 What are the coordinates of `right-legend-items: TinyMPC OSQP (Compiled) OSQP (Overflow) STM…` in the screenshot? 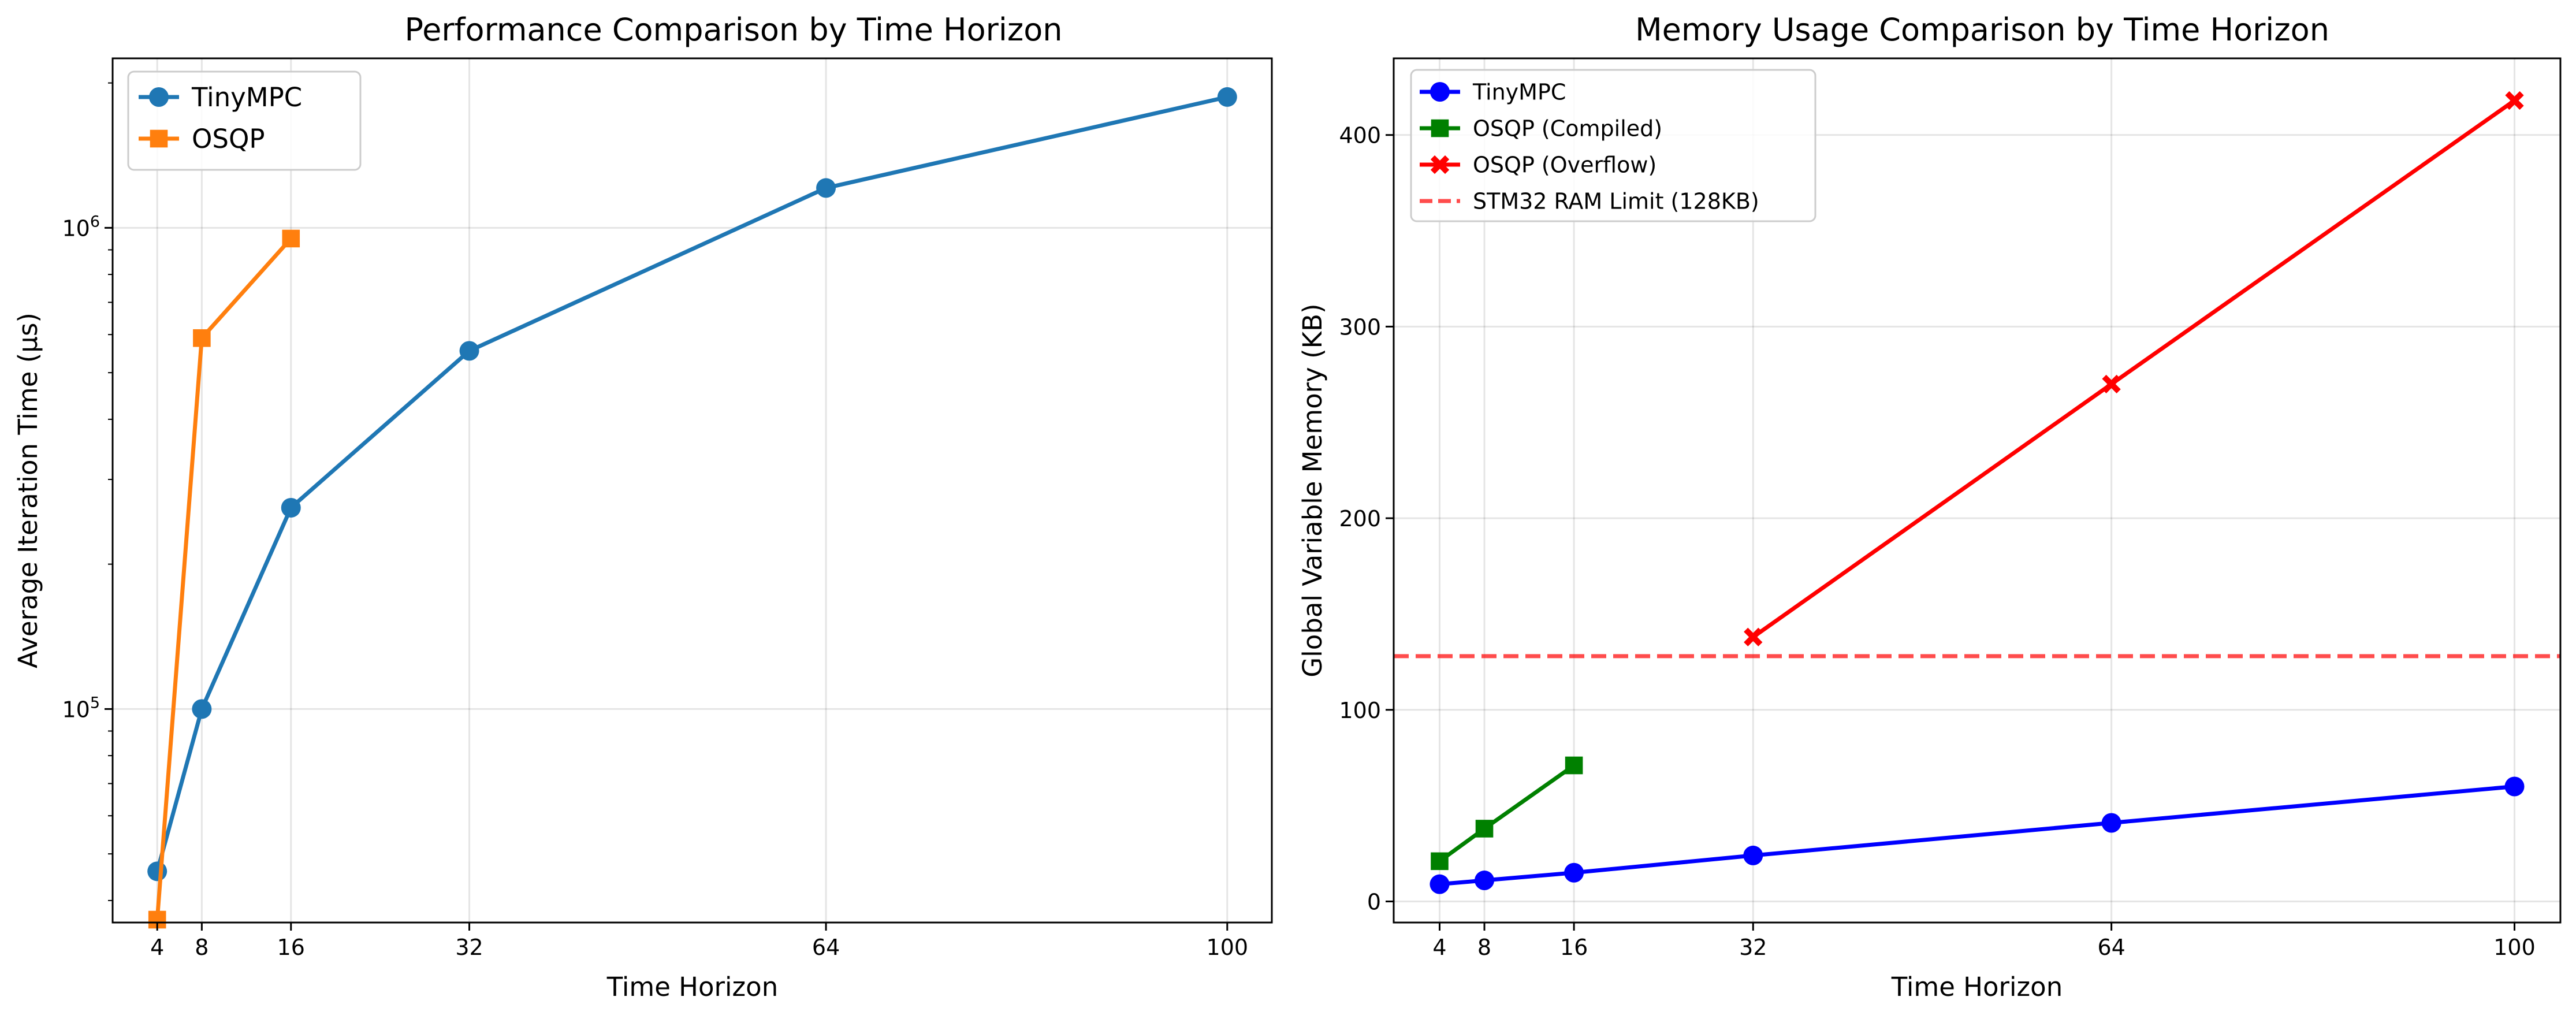 It's located at (1590, 147).